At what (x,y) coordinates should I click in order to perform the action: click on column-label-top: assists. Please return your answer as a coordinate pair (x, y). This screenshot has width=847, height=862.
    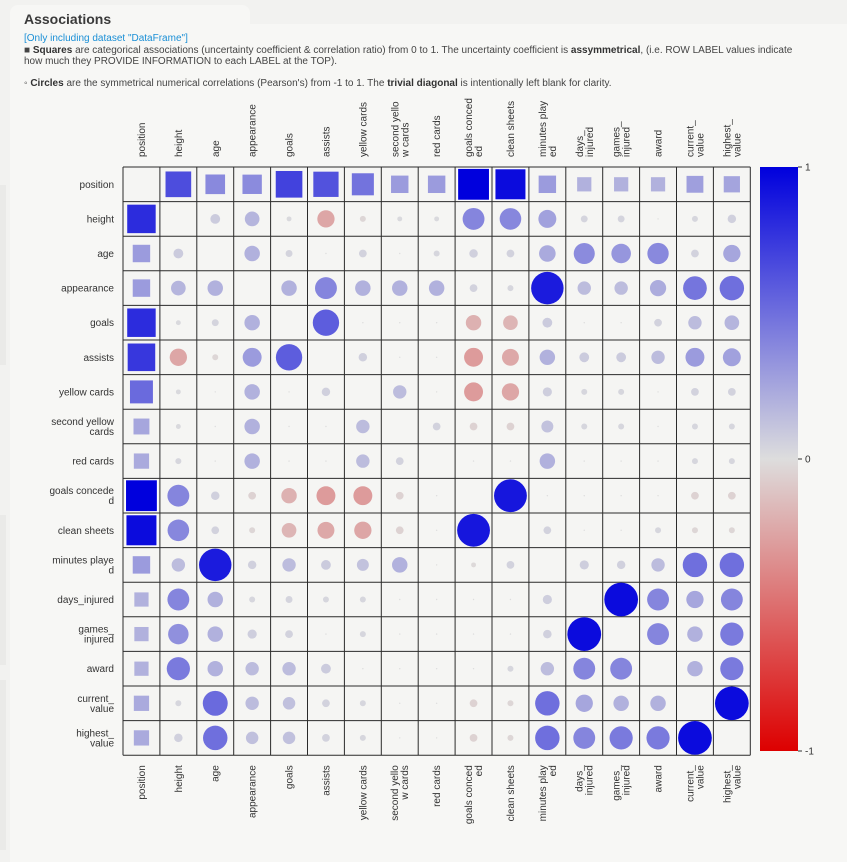
    Looking at the image, I should click on (326, 141).